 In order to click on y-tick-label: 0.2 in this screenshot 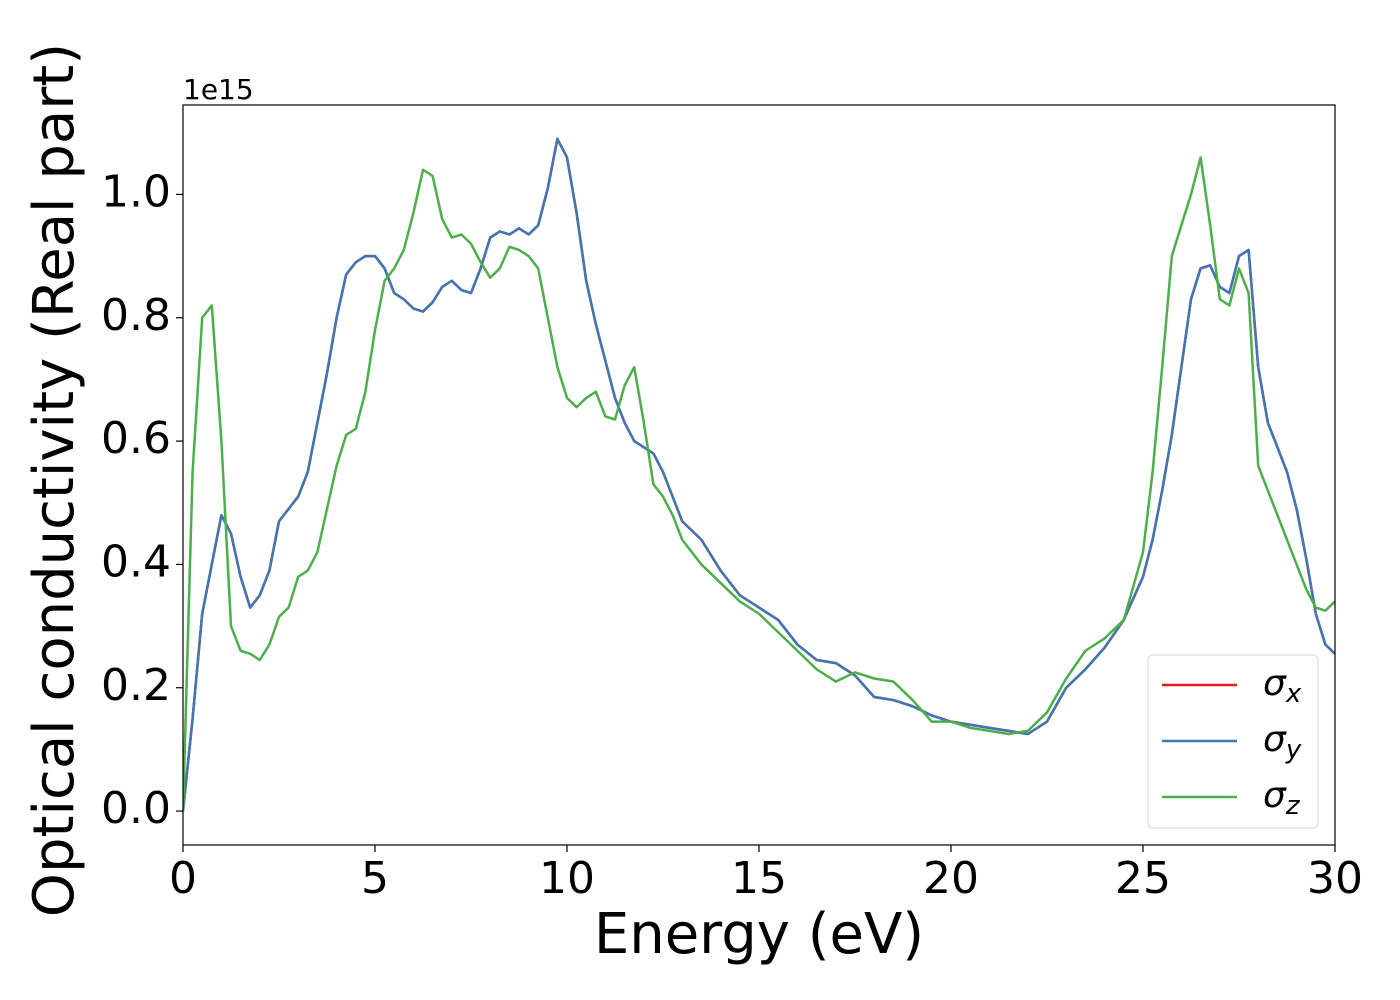, I will do `click(136, 685)`.